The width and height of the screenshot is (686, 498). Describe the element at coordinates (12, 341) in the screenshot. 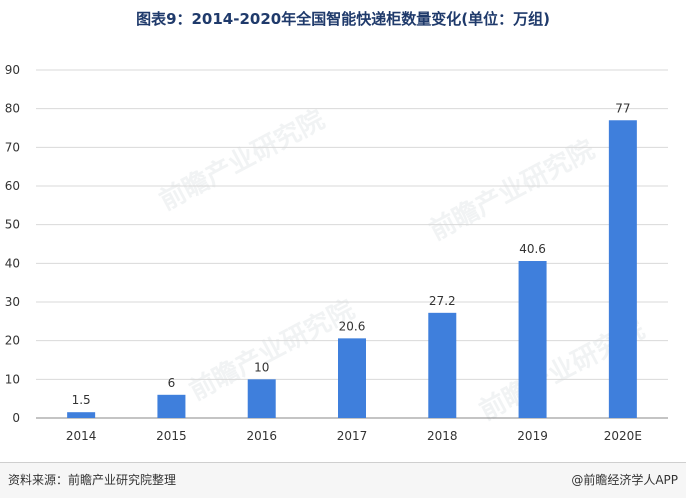

I see `y-tick-label: 20` at that location.